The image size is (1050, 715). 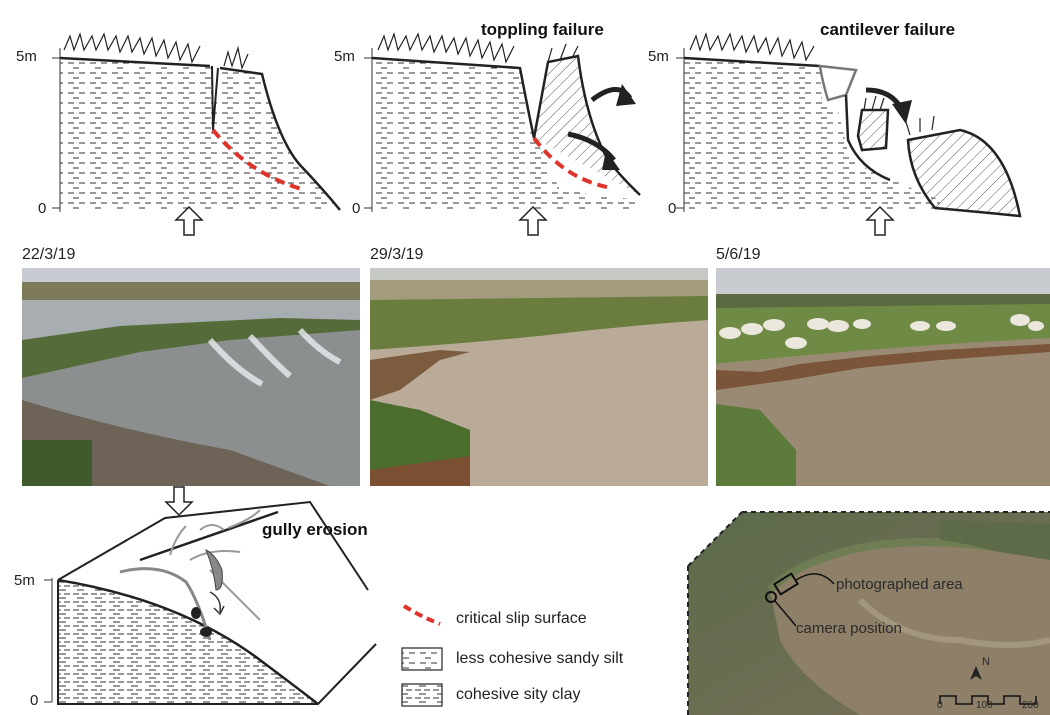 What do you see at coordinates (34, 700) in the screenshot?
I see `gully-label-0: 0` at bounding box center [34, 700].